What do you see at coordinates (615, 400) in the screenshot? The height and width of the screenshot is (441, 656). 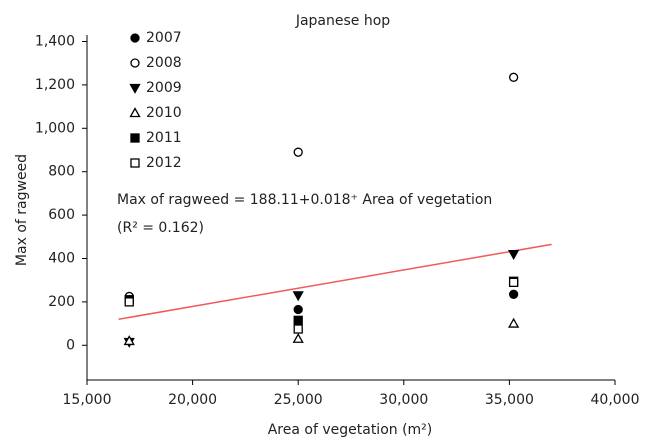 I see `x-tick-label: 40,000` at bounding box center [615, 400].